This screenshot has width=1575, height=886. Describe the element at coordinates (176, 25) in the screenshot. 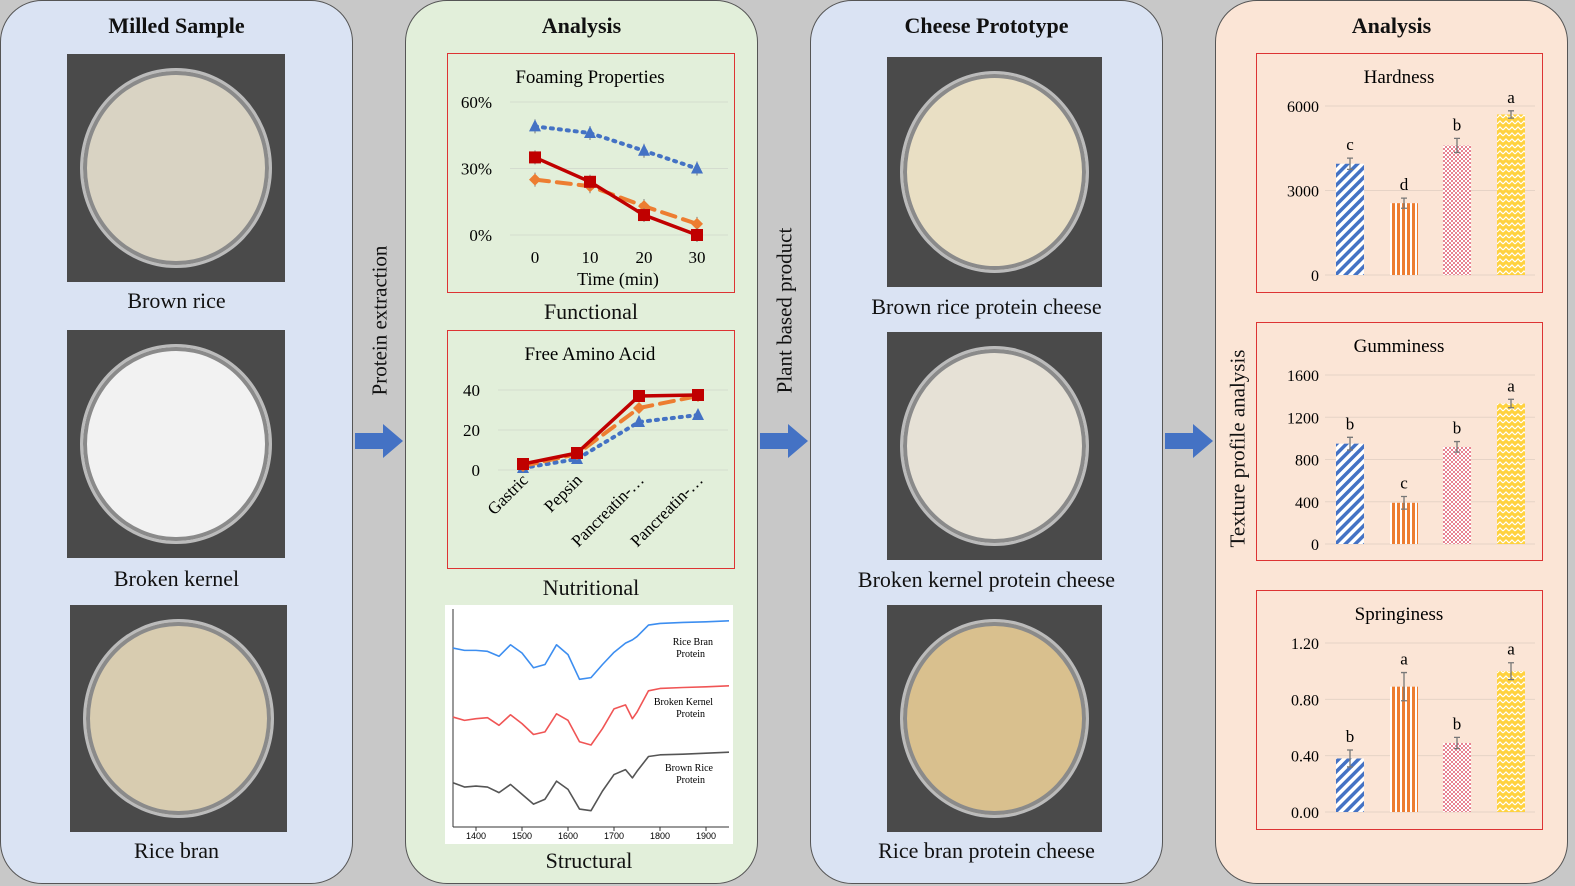

I see `panel-title: Milled Sample` at that location.